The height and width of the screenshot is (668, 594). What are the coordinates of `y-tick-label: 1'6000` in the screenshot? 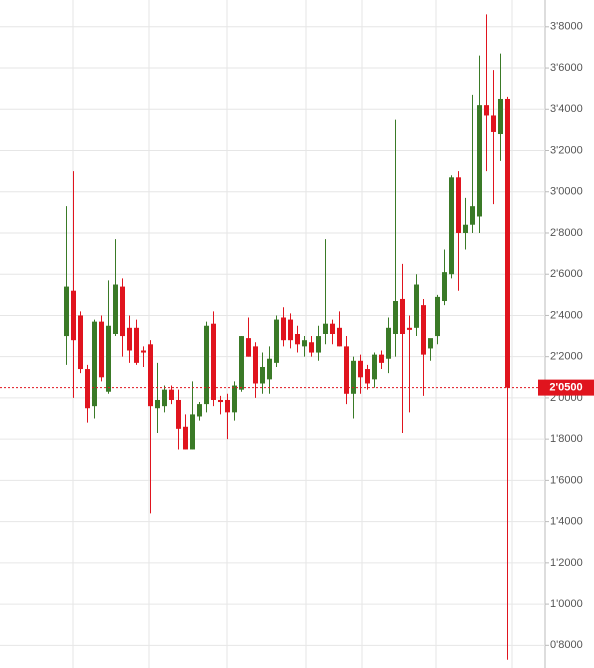 It's located at (566, 480).